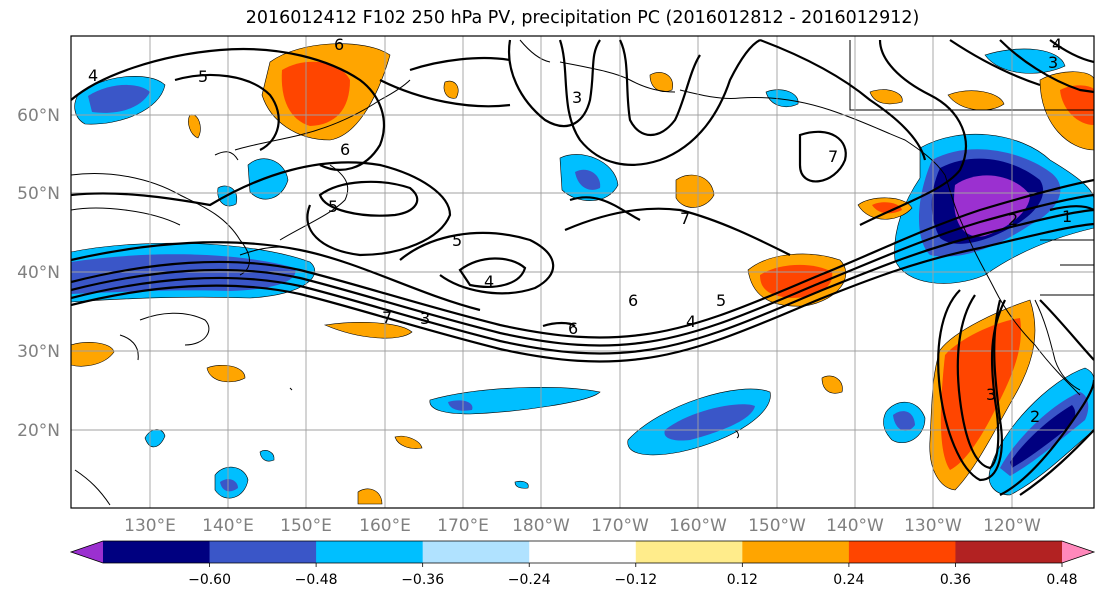  What do you see at coordinates (620, 526) in the screenshot?
I see `longitude-label: 170°W` at bounding box center [620, 526].